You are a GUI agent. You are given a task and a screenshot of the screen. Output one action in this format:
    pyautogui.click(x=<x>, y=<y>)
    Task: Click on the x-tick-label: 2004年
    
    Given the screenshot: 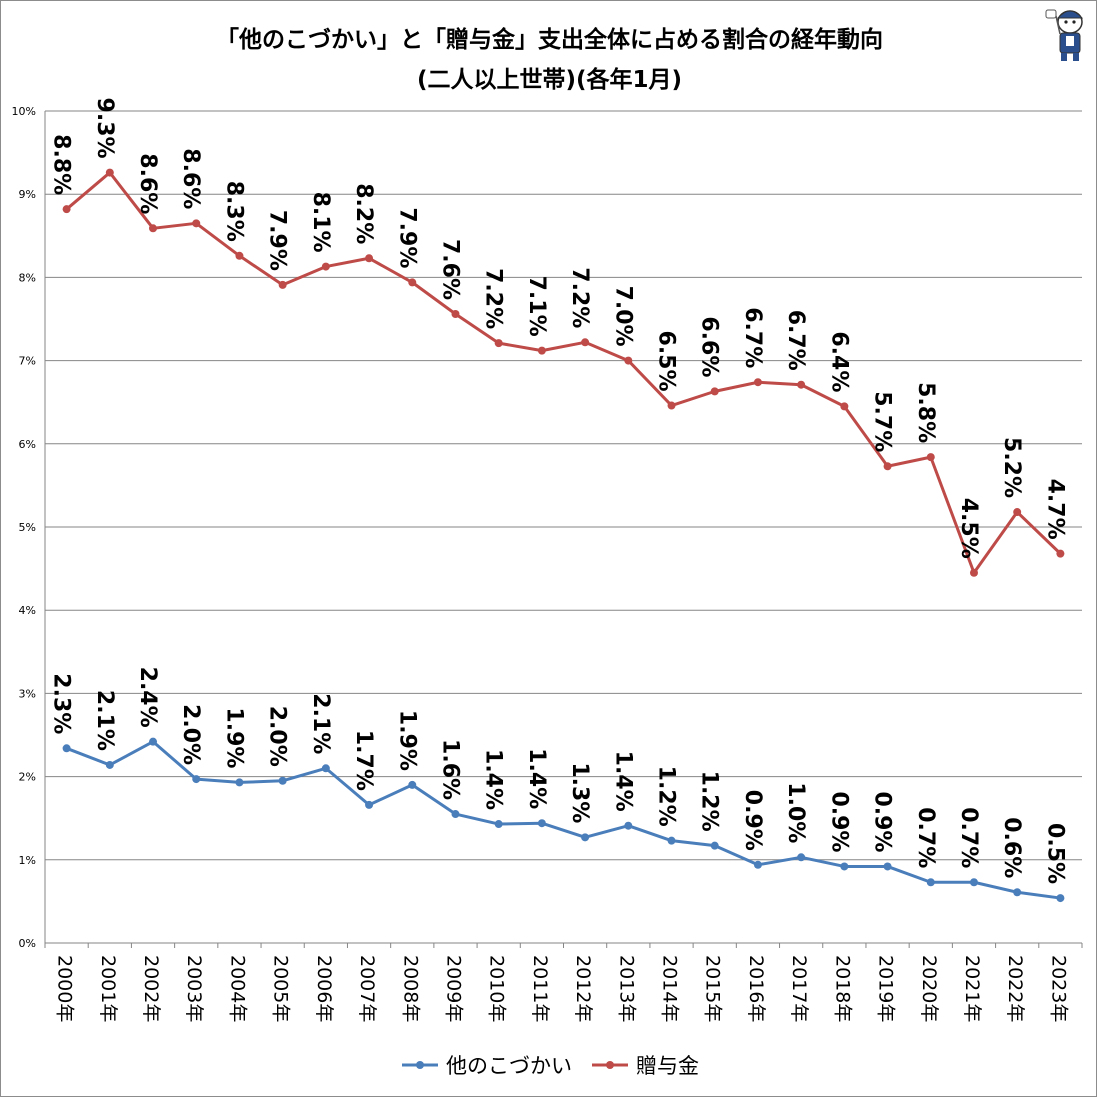 What is the action you would take?
    pyautogui.click(x=237, y=988)
    